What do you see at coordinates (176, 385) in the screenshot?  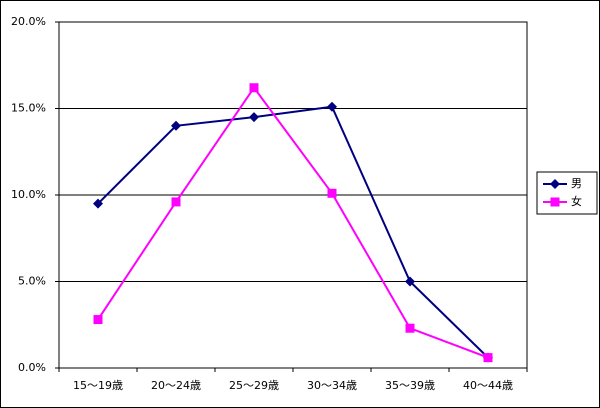 I see `x-tick-label: 20～24歳` at bounding box center [176, 385].